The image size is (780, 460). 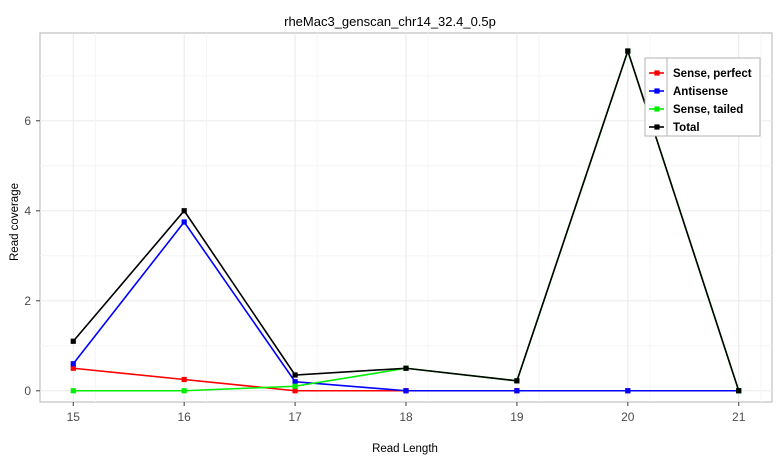 What do you see at coordinates (517, 417) in the screenshot?
I see `x-tick-label: 19` at bounding box center [517, 417].